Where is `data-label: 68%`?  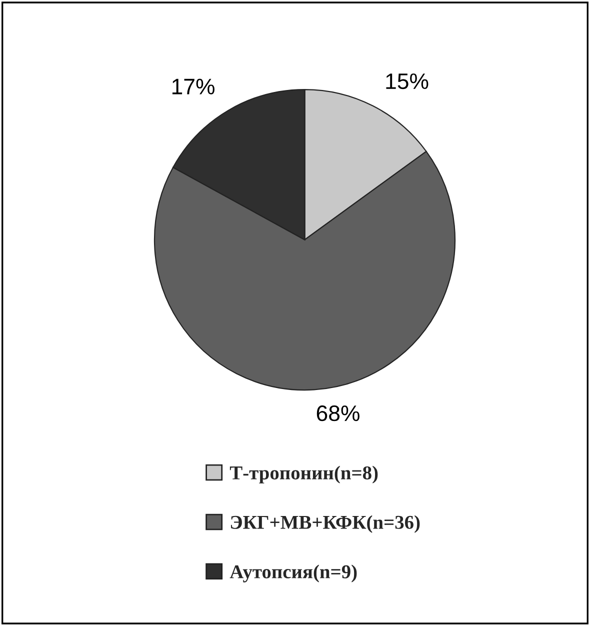 data-label: 68% is located at coordinates (338, 413).